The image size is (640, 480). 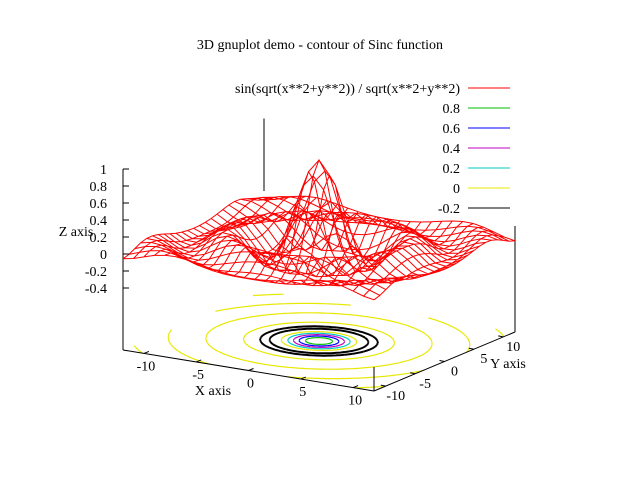 I want to click on legend-label: 0.8, so click(x=452, y=109).